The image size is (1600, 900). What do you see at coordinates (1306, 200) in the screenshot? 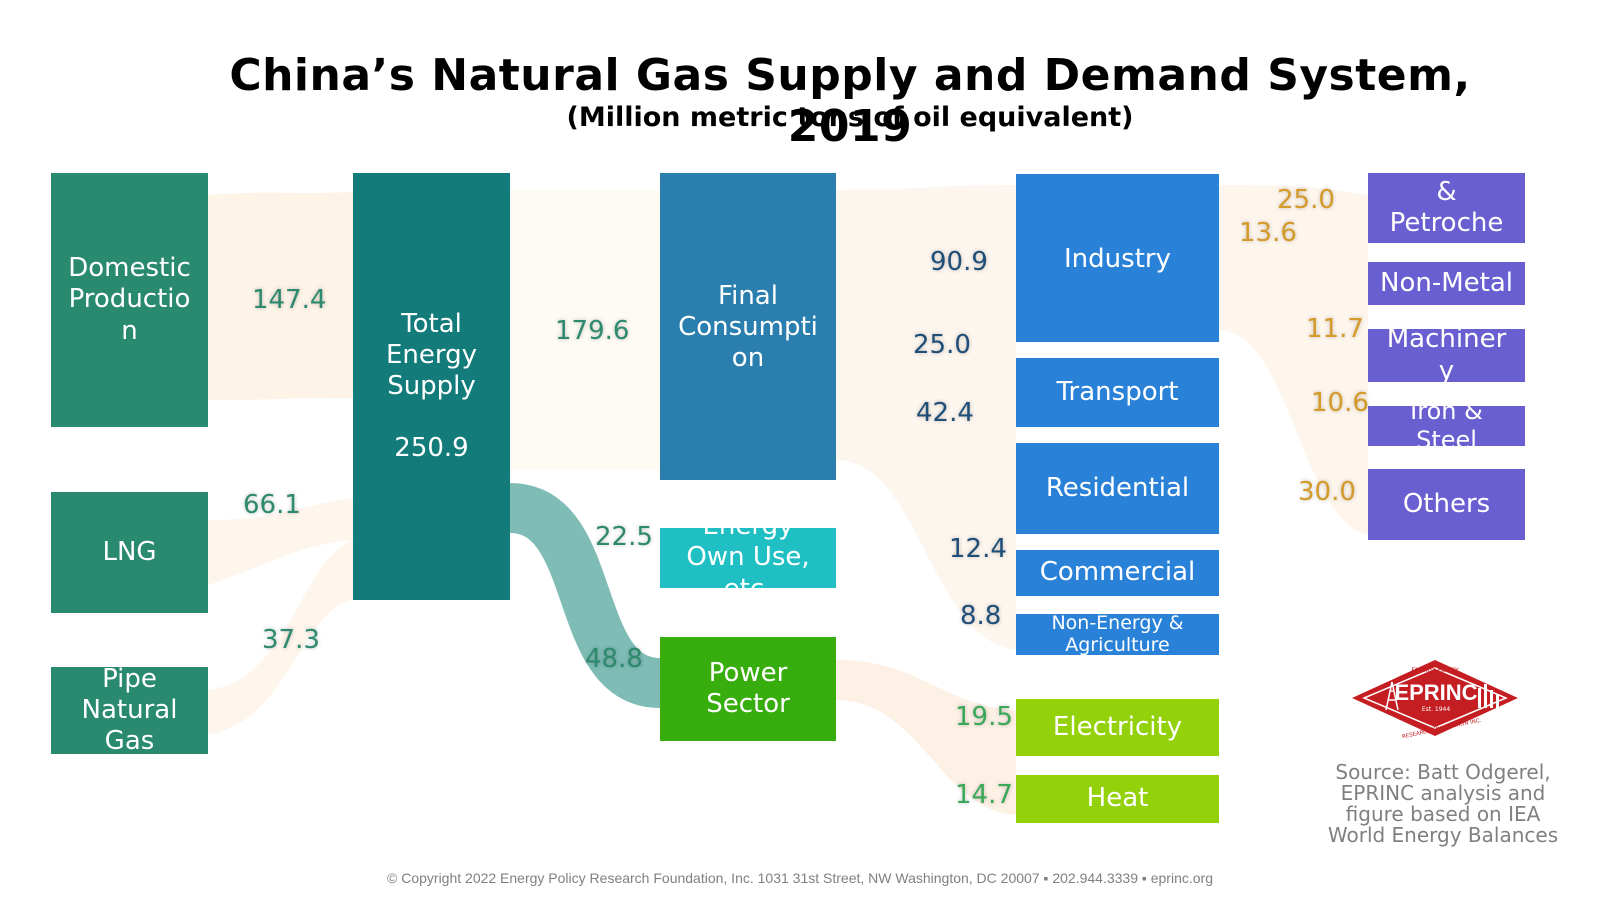
I see `value-chem: 25.0` at bounding box center [1306, 200].